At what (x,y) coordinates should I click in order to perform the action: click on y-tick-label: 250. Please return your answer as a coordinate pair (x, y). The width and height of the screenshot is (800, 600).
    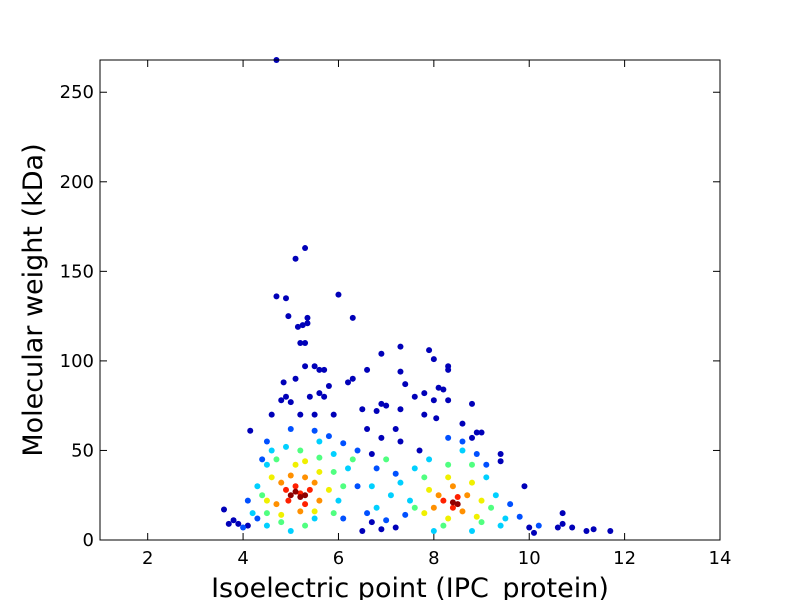
    Looking at the image, I should click on (77, 92).